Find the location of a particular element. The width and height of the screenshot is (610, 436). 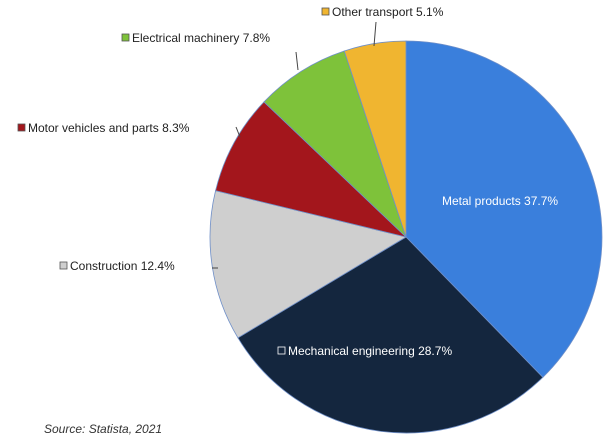

pie-slice-electrical-machinery is located at coordinates (335, 144).